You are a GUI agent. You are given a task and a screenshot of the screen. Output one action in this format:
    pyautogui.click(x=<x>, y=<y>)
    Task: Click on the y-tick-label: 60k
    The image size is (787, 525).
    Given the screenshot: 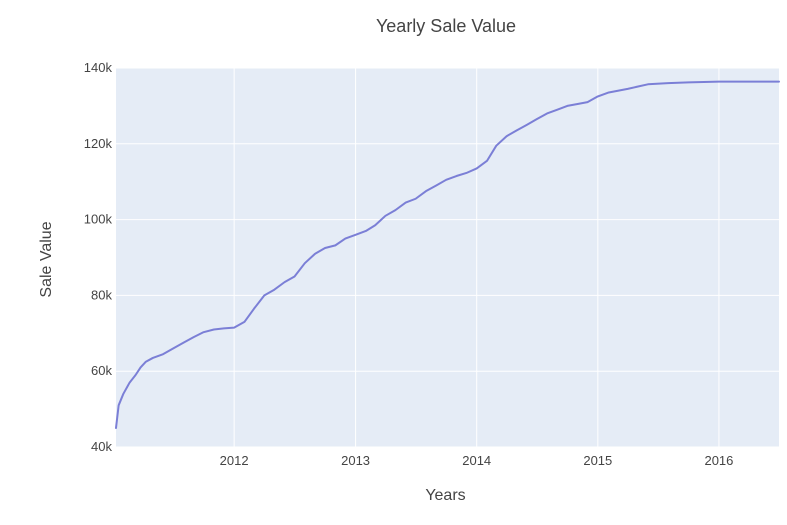 What is the action you would take?
    pyautogui.click(x=101, y=370)
    